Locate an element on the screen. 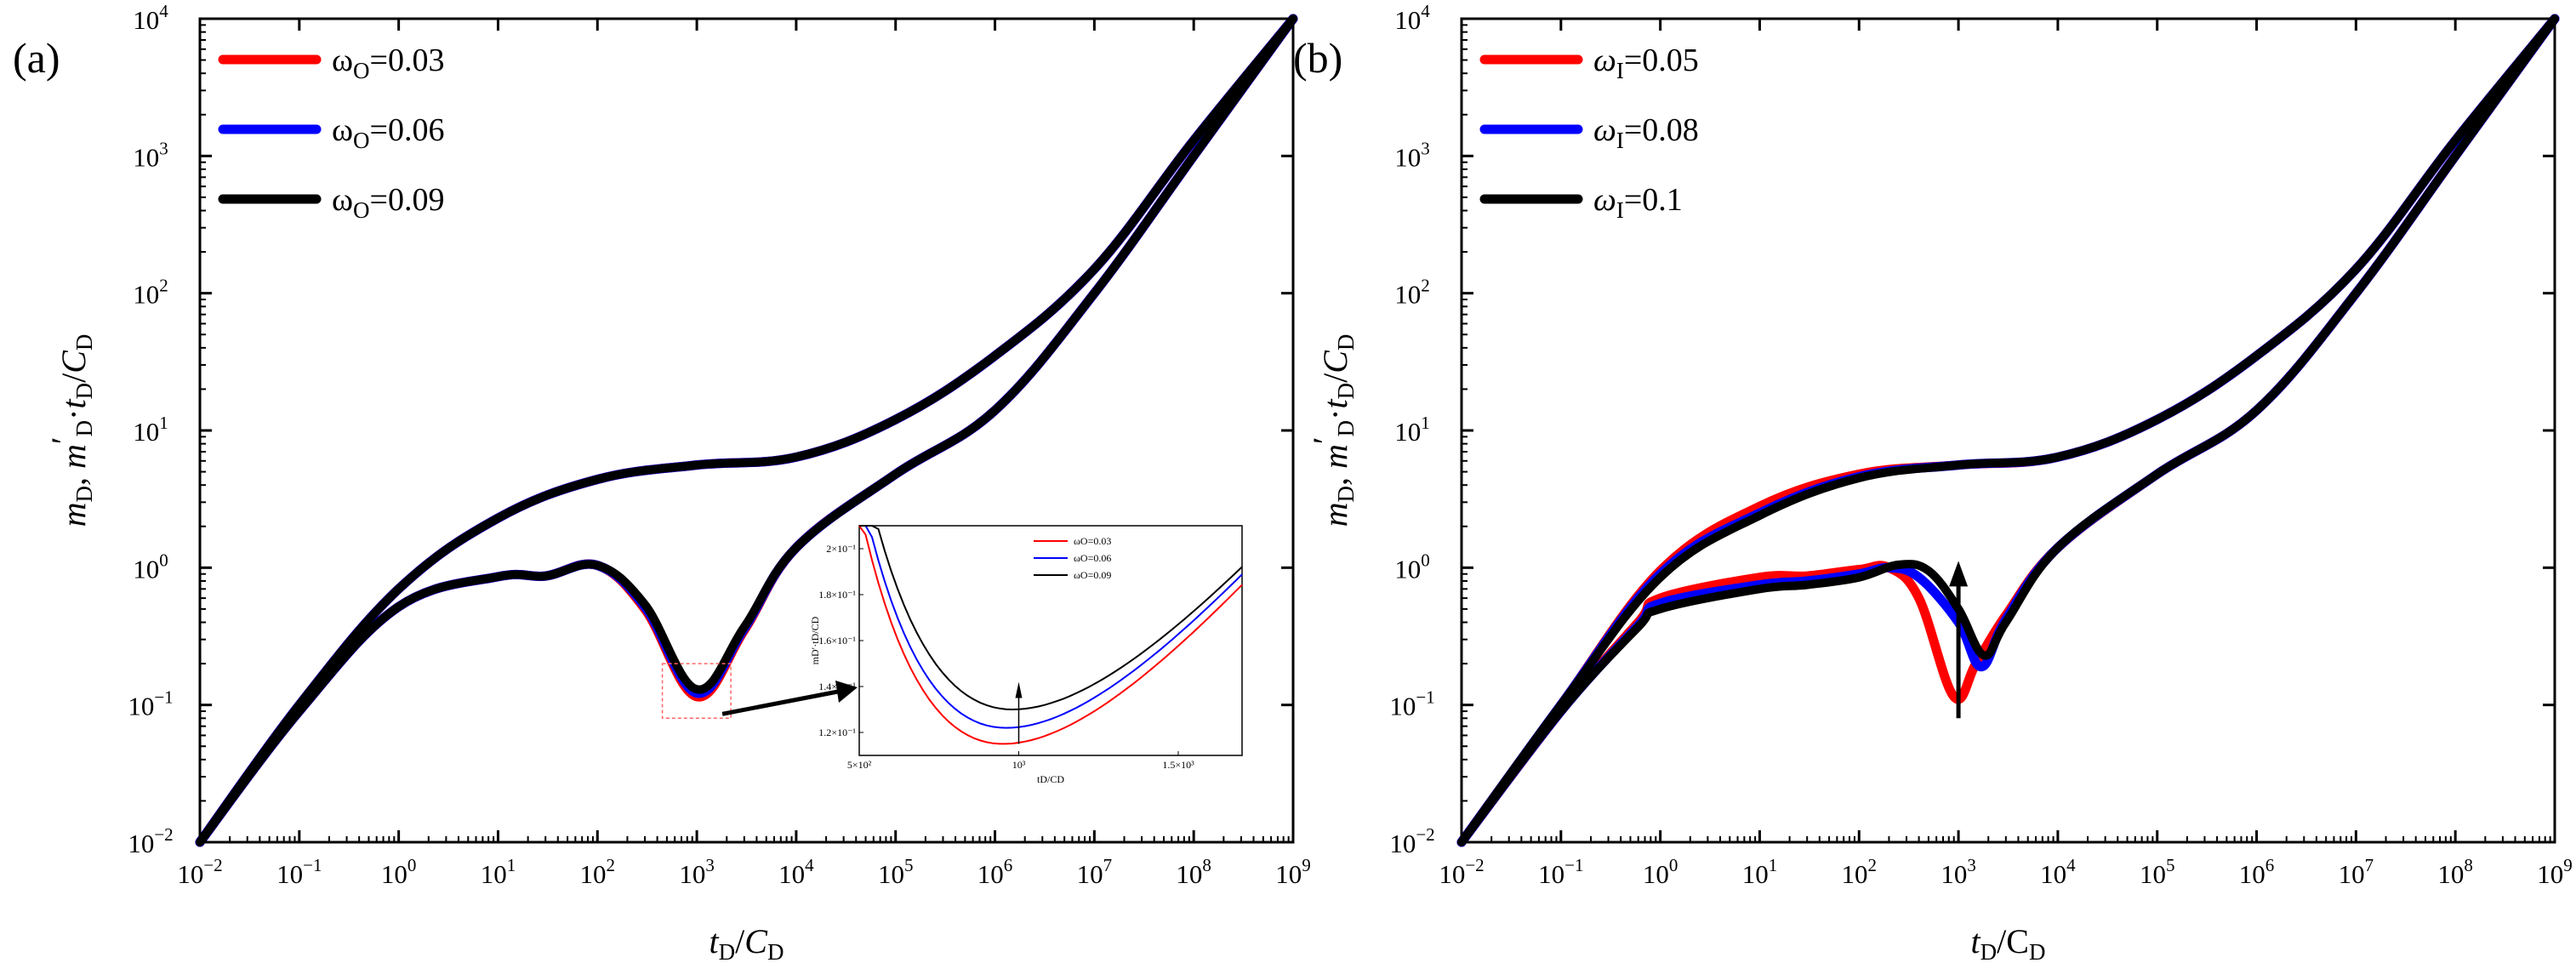  panel-label: (a) is located at coordinates (37, 58).